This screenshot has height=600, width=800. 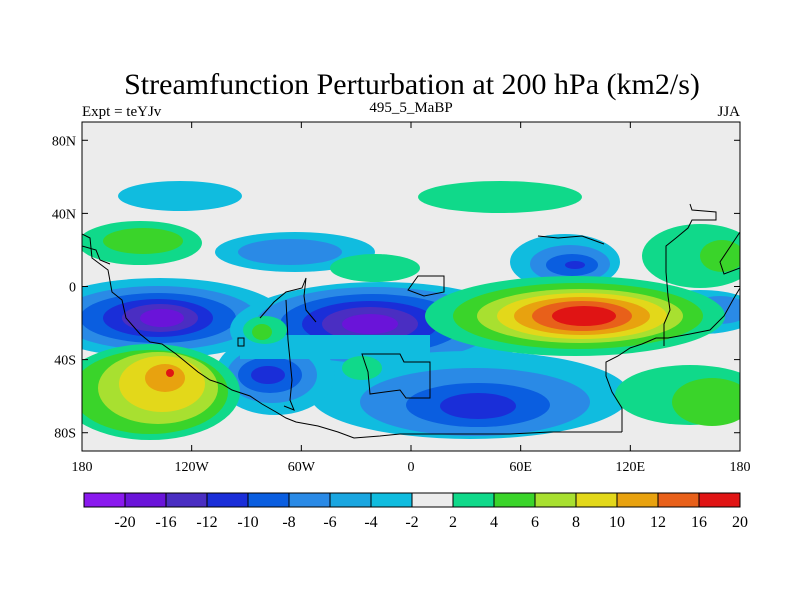 What do you see at coordinates (494, 522) in the screenshot?
I see `colorbar-label: 4` at bounding box center [494, 522].